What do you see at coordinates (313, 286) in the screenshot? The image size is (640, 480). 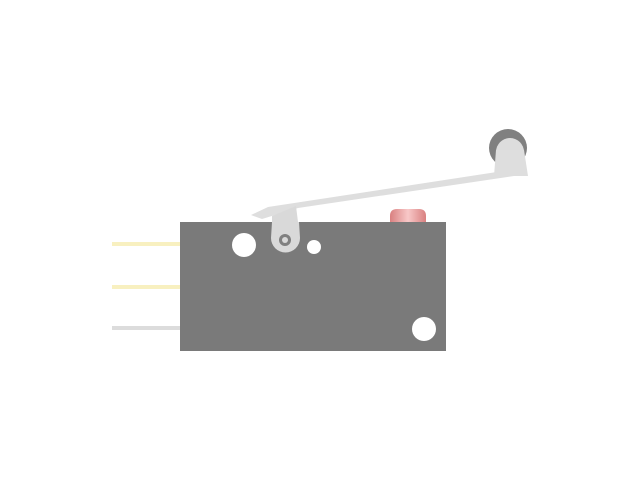 I see `switch-body` at bounding box center [313, 286].